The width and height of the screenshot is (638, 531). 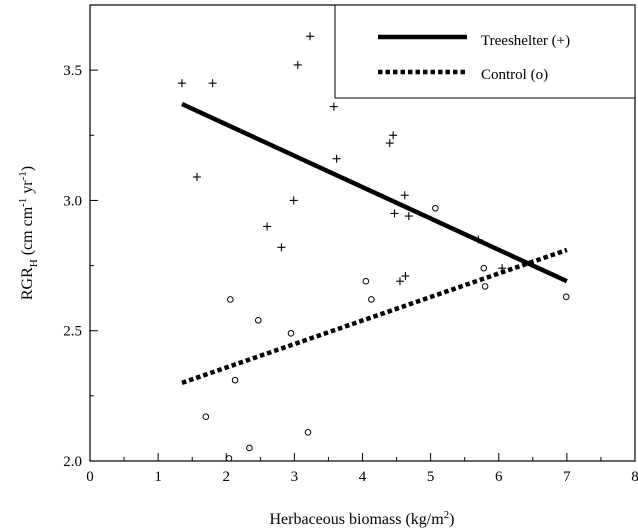 What do you see at coordinates (295, 477) in the screenshot?
I see `x-tick-label: 3` at bounding box center [295, 477].